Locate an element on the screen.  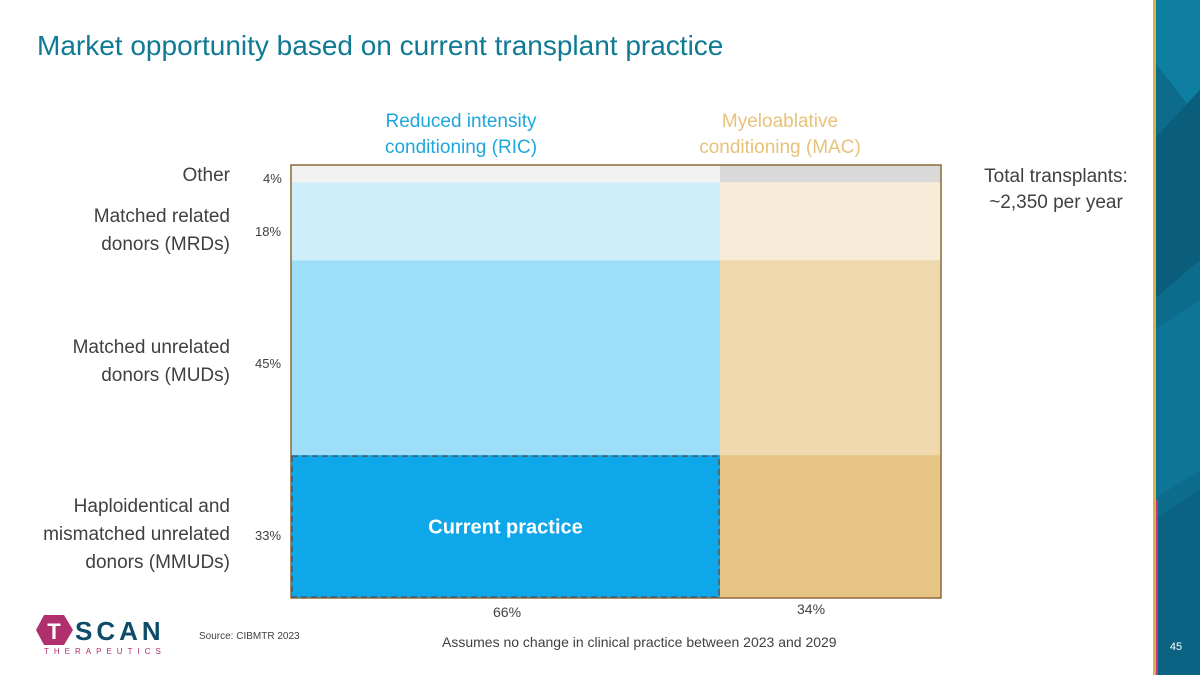
current-practice-highlight is located at coordinates (505, 526).